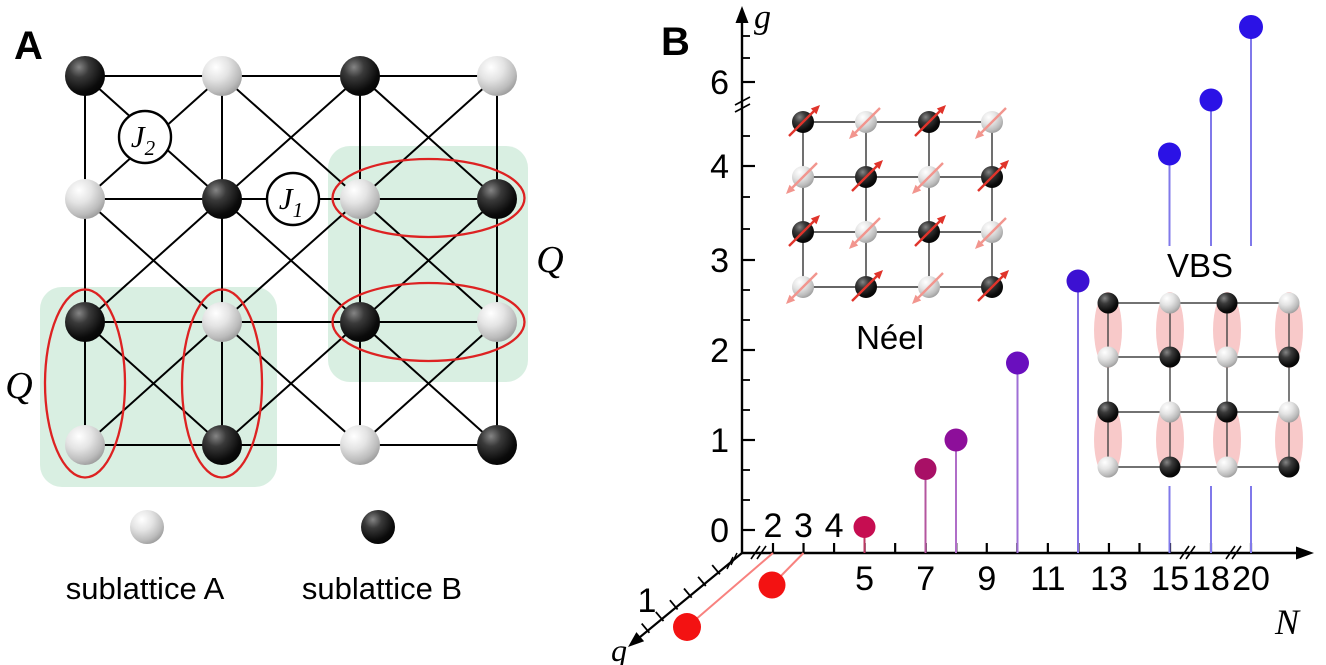 Image resolution: width=1326 pixels, height=665 pixels. I want to click on x-tick-label-7: 7, so click(925, 579).